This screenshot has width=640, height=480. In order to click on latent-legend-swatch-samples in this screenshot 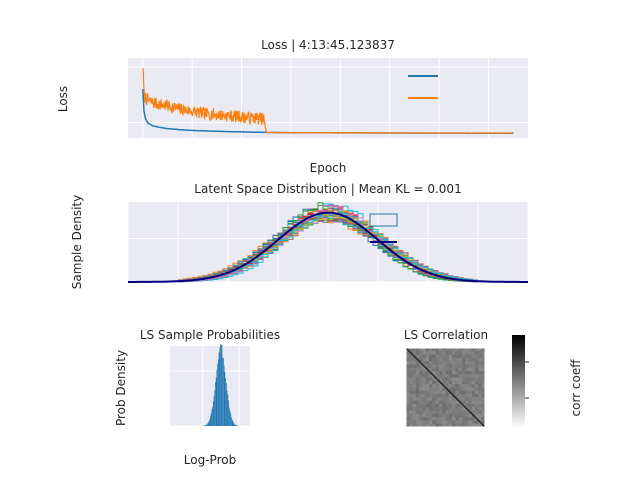, I will do `click(383, 220)`.